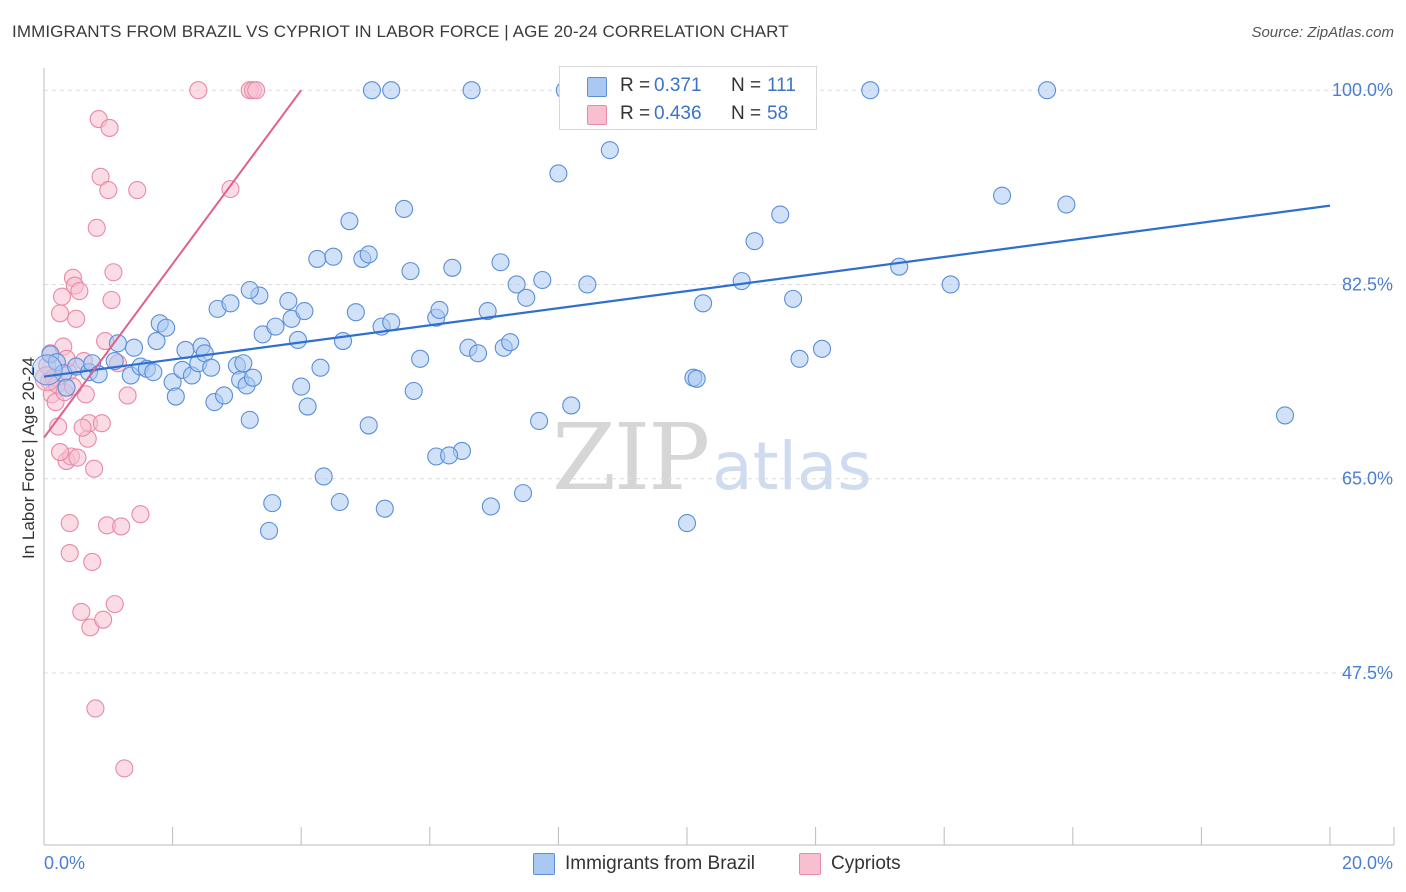 The width and height of the screenshot is (1406, 892). What do you see at coordinates (792, 466) in the screenshot?
I see `watermark-atlas: atlas` at bounding box center [792, 466].